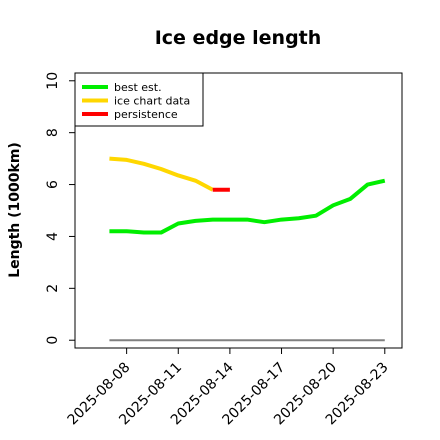 The image size is (440, 440). I want to click on legend-label: ice chart data, so click(152, 101).